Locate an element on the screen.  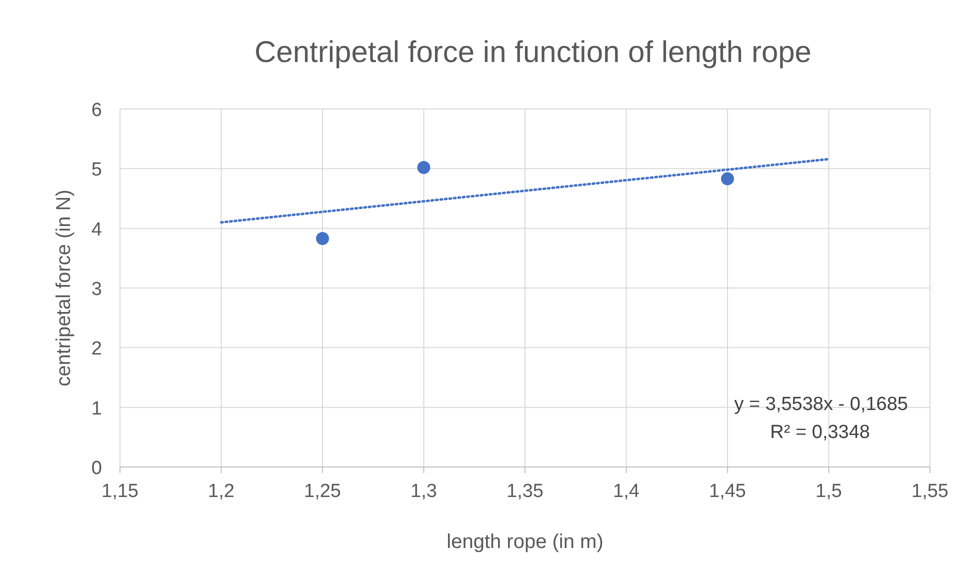
x-tick-label: 1,25 is located at coordinates (322, 491).